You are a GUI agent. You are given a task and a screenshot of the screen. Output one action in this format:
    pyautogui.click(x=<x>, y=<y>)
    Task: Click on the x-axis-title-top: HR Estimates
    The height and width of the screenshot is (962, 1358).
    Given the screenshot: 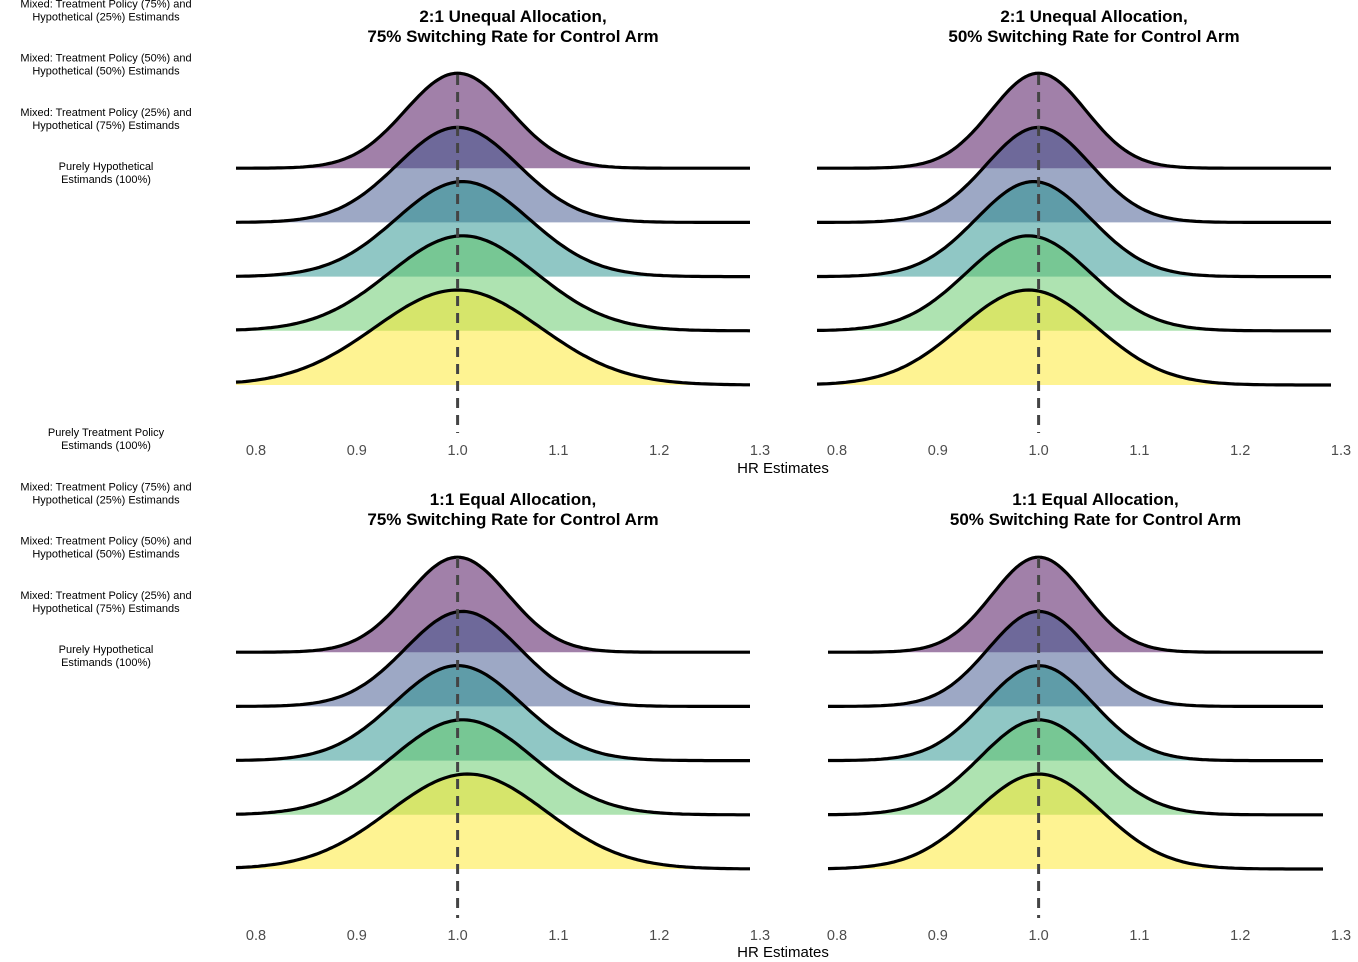 What is the action you would take?
    pyautogui.click(x=783, y=468)
    